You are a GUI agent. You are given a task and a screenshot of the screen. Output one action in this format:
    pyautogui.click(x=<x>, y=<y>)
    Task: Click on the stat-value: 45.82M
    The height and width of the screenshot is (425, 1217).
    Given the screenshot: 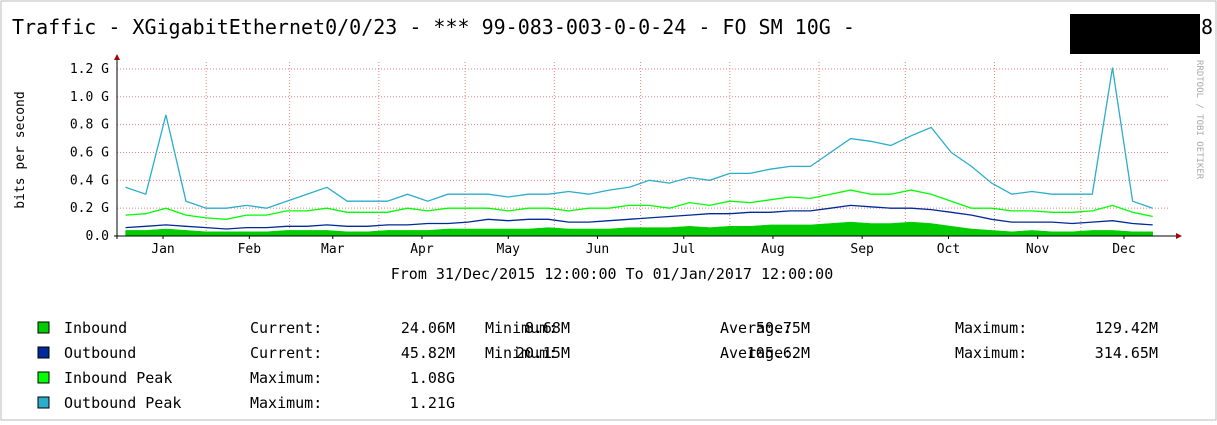 What is the action you would take?
    pyautogui.click(x=428, y=353)
    